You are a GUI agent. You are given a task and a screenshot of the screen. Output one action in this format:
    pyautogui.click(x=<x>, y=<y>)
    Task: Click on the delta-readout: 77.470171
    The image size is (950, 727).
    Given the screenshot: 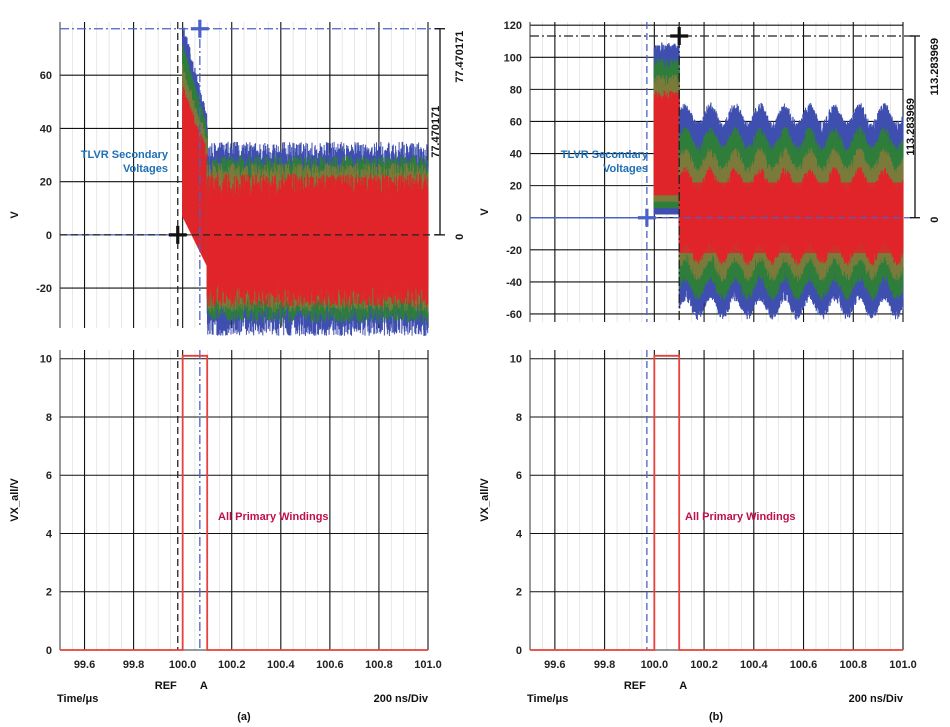 What is the action you would take?
    pyautogui.click(x=436, y=132)
    